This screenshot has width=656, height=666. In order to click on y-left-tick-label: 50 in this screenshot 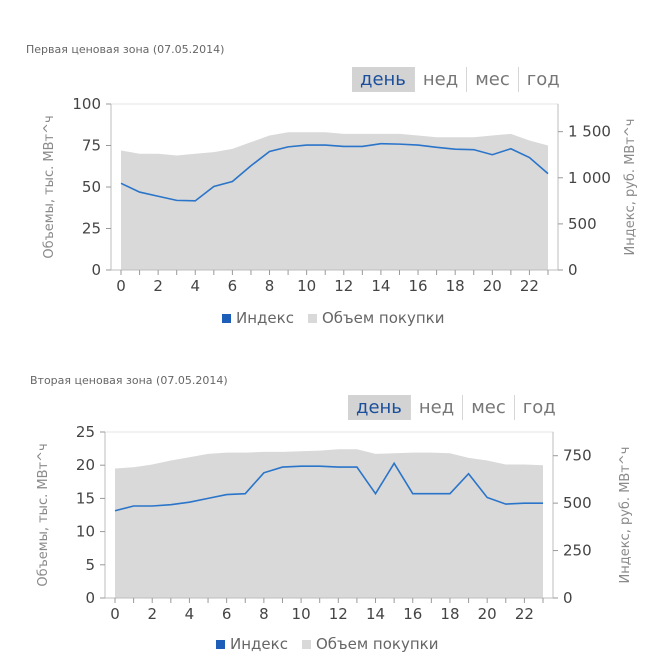, I will do `click(91, 187)`.